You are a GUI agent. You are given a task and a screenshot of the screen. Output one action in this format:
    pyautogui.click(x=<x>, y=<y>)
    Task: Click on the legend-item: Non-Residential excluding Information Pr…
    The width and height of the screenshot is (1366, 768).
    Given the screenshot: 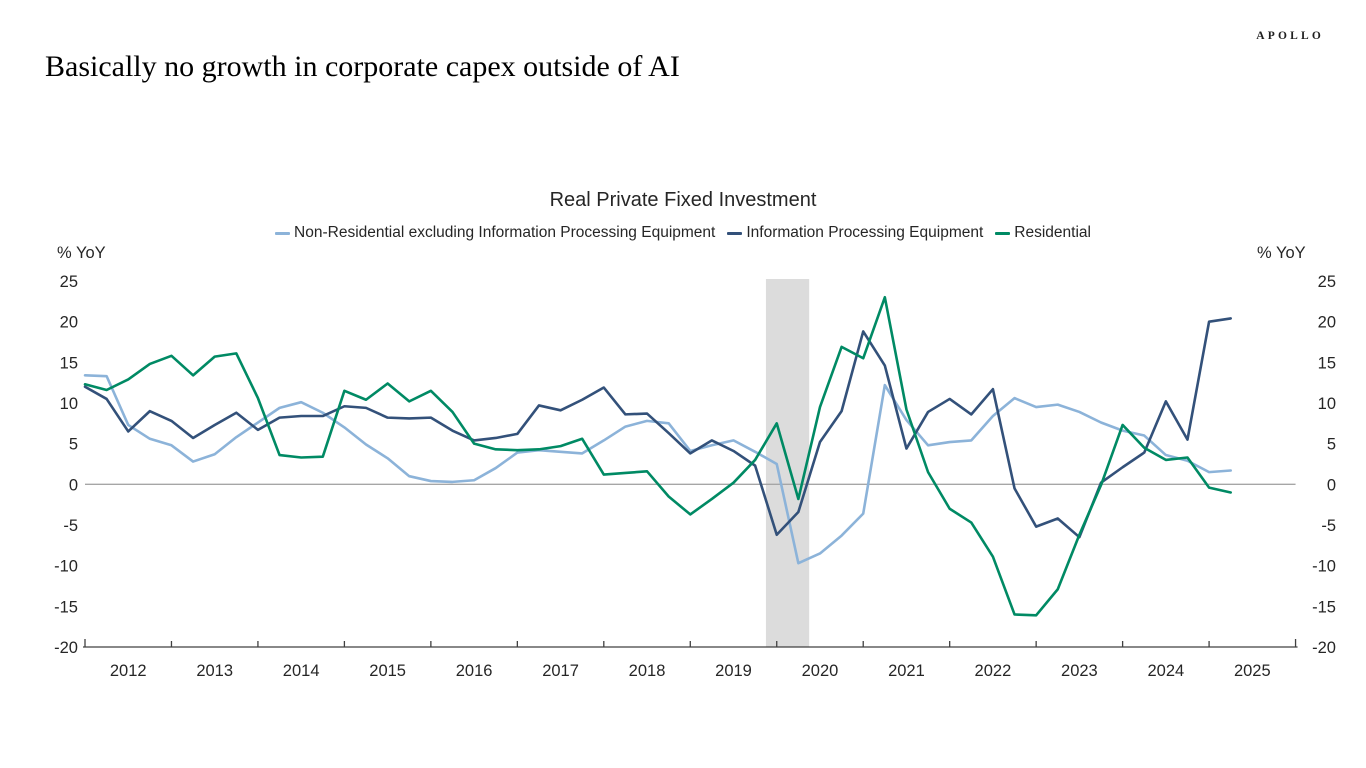 What is the action you would take?
    pyautogui.click(x=495, y=233)
    